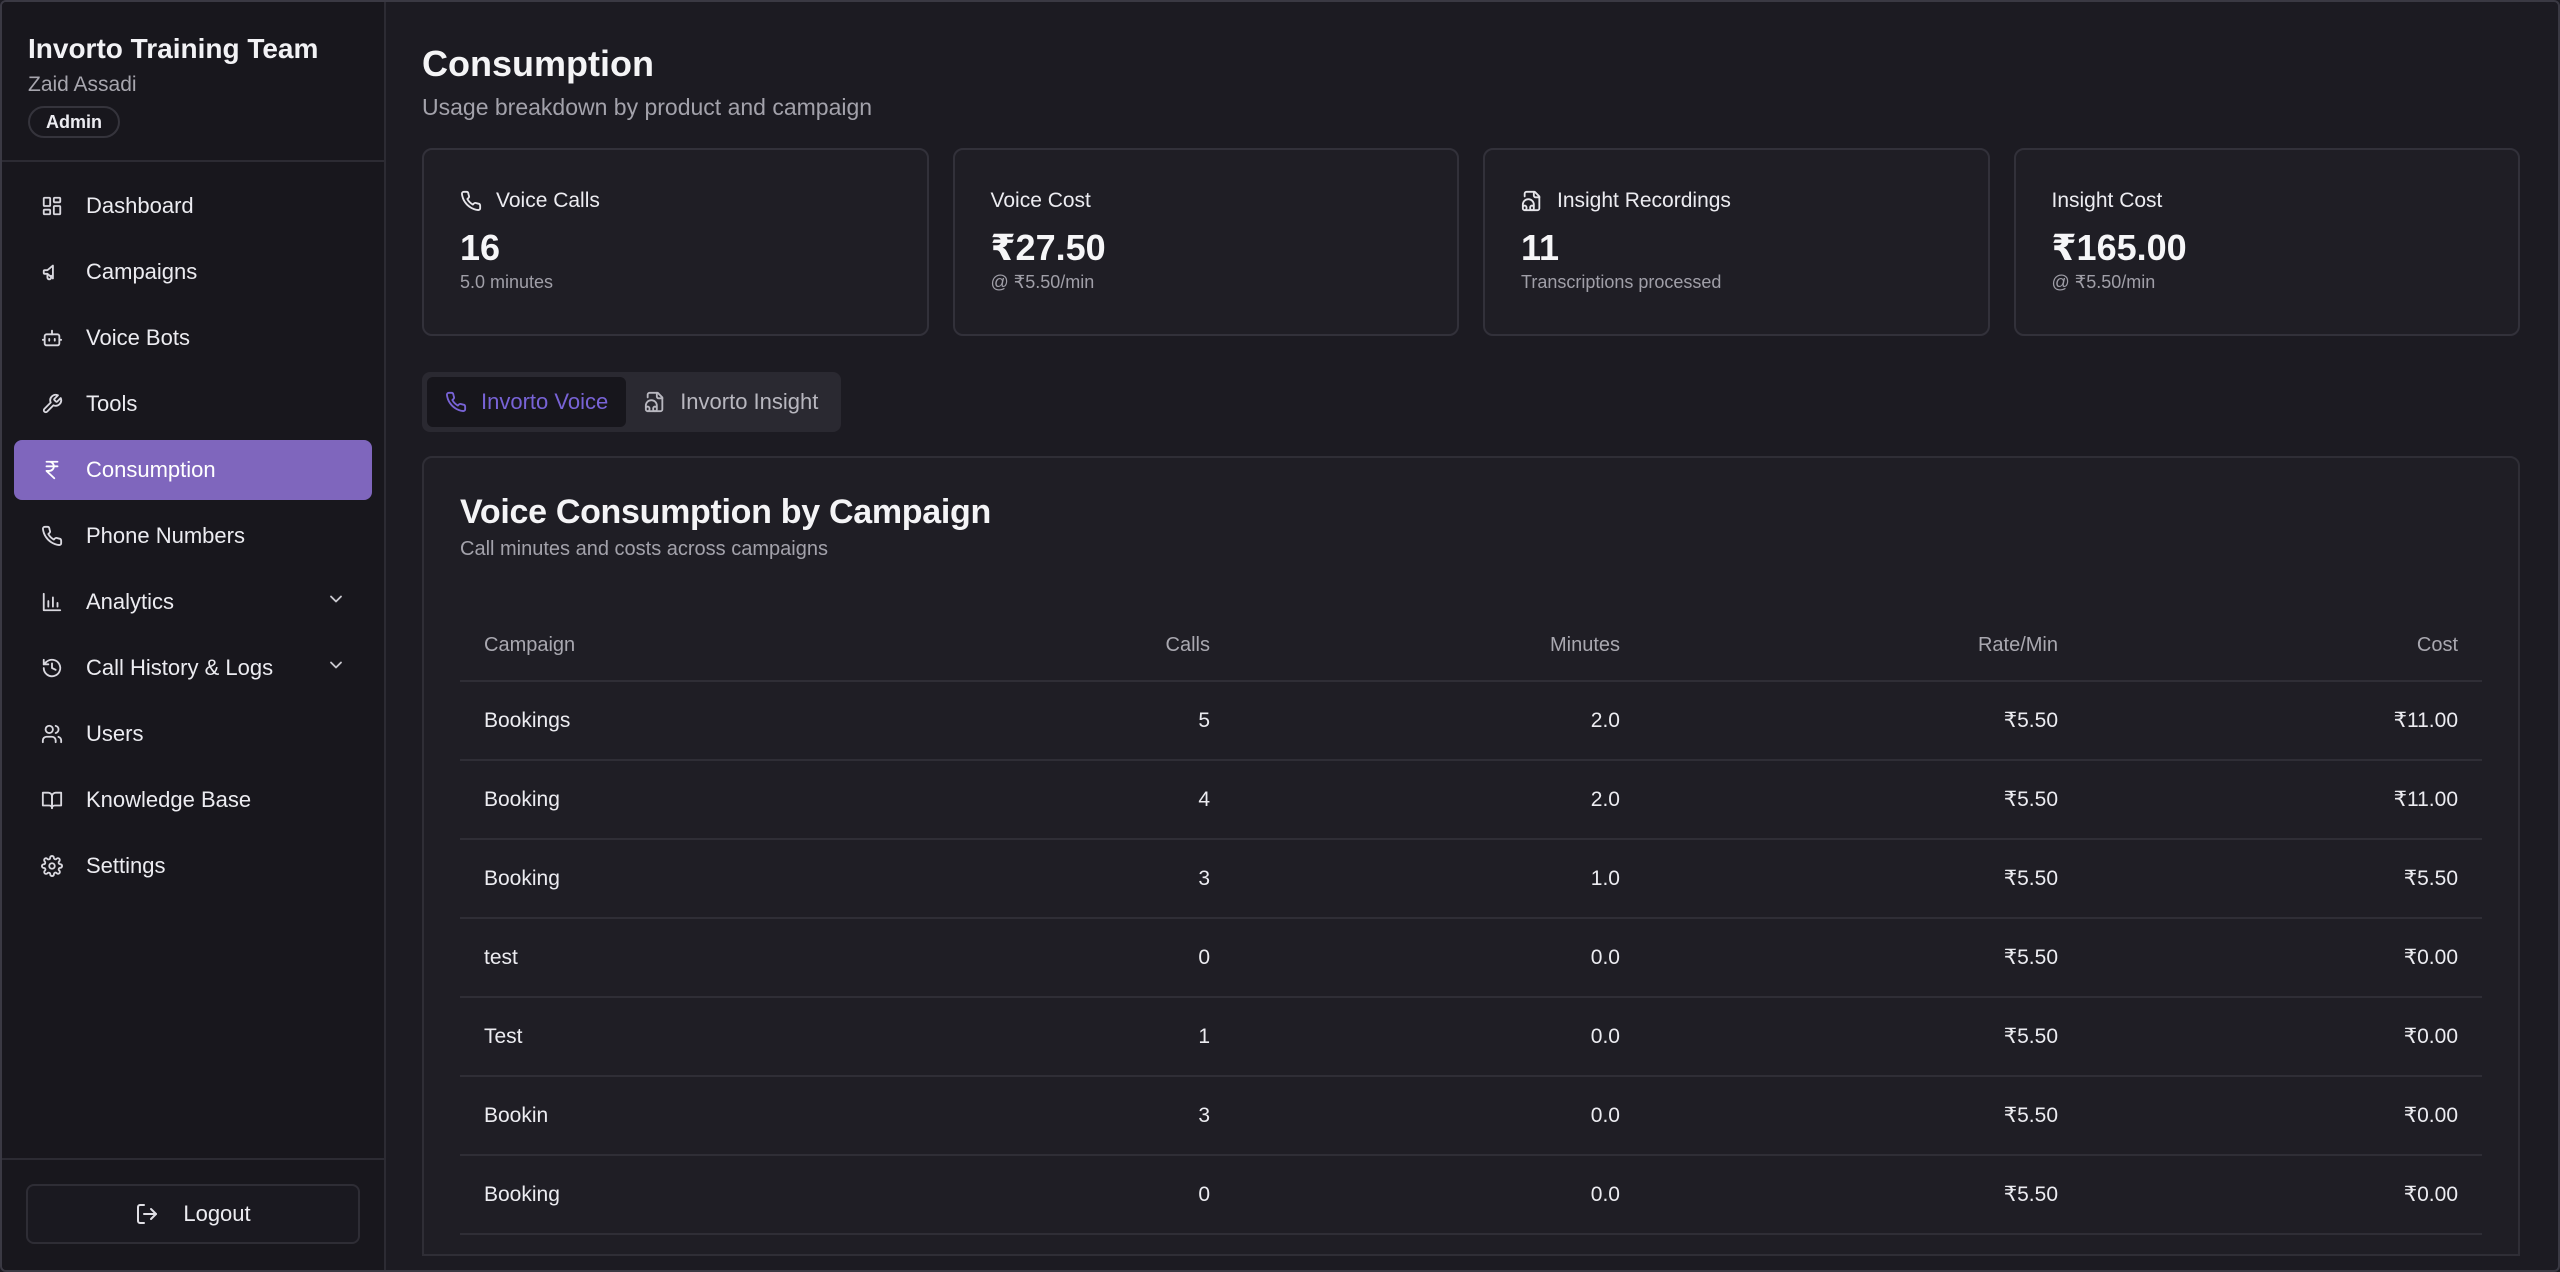 This screenshot has width=2560, height=1272. Describe the element at coordinates (2282, 646) in the screenshot. I see `column-header-cost: Cost` at that location.